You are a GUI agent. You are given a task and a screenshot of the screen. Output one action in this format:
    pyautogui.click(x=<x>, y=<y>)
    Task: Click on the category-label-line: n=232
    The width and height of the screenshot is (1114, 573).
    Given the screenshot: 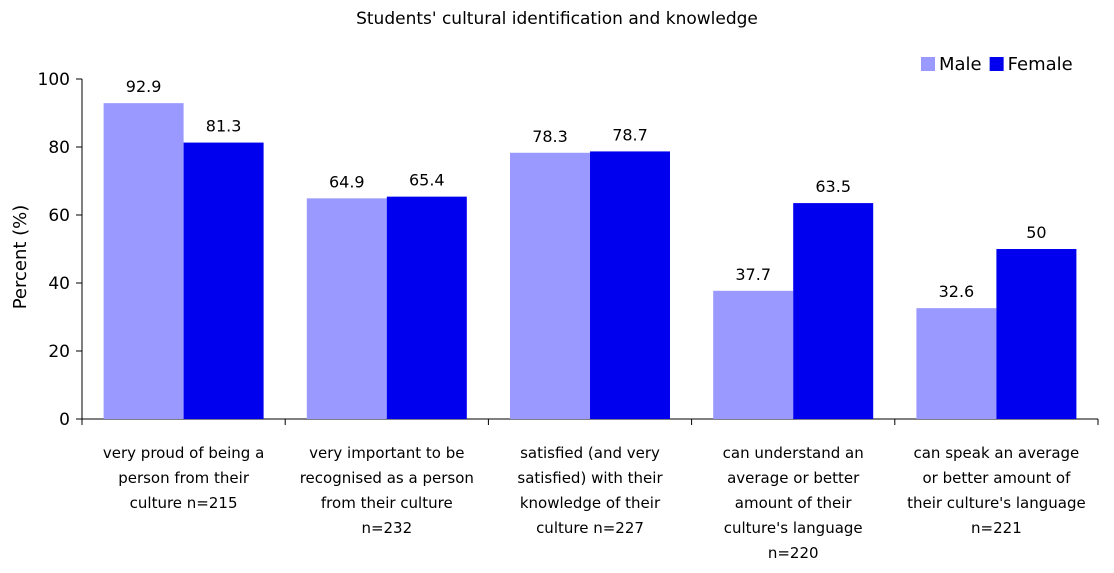 What is the action you would take?
    pyautogui.click(x=386, y=528)
    